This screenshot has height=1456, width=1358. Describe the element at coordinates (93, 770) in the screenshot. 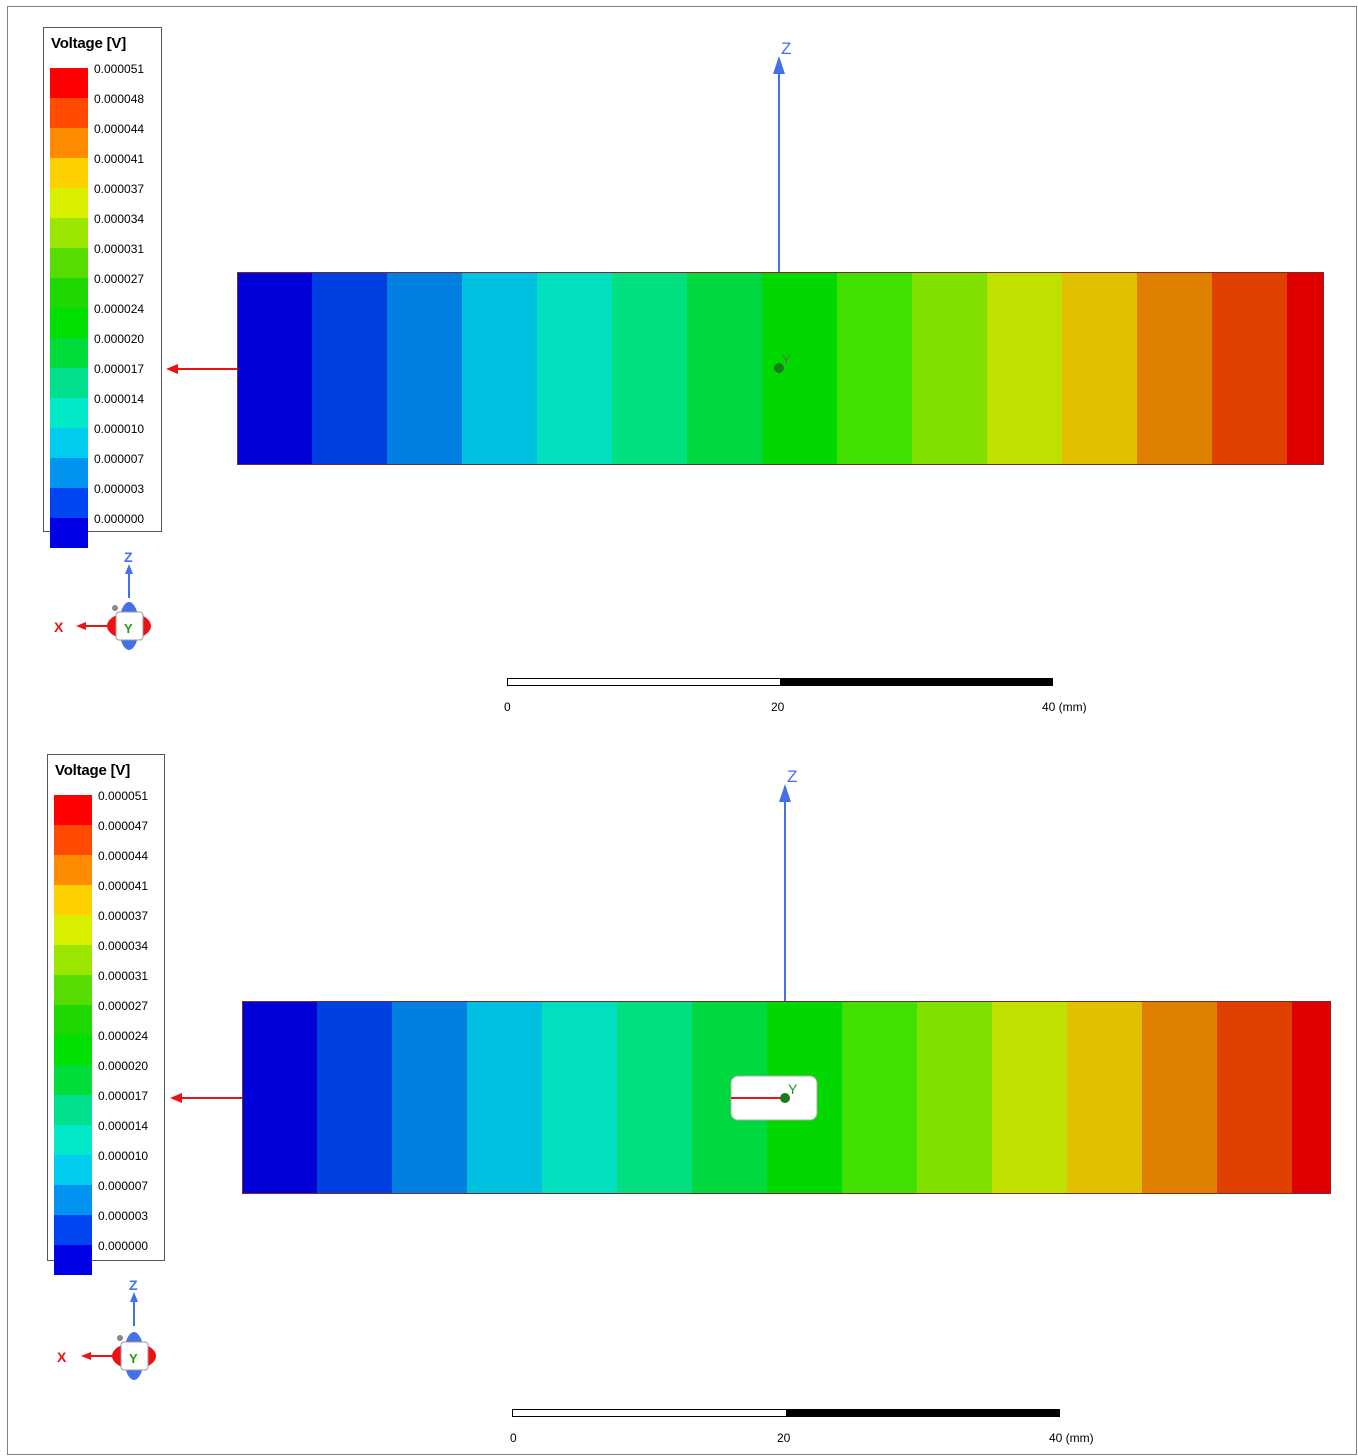

I see `legend-title: Voltage [V]` at that location.